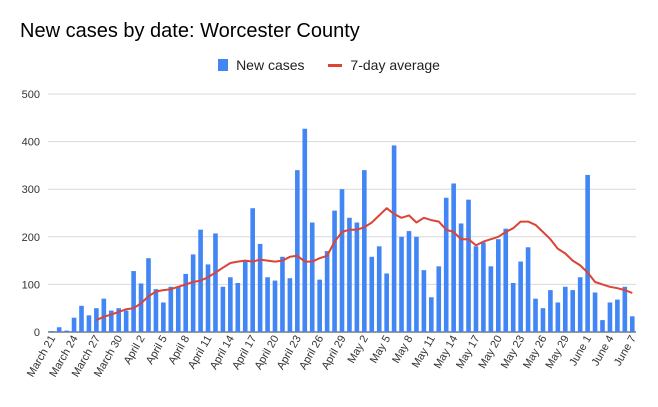 This screenshot has width=658, height=407. What do you see at coordinates (380, 350) in the screenshot?
I see `x-tick-label: May 5` at bounding box center [380, 350].